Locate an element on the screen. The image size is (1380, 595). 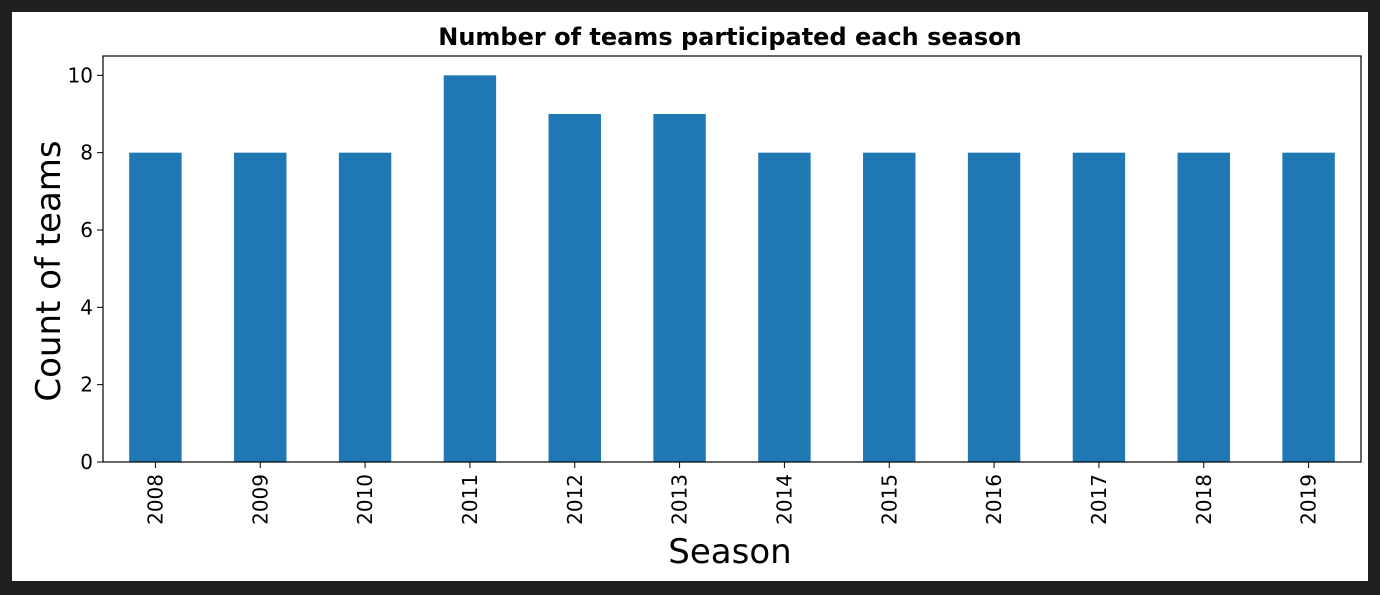
bar-2014 is located at coordinates (784, 307).